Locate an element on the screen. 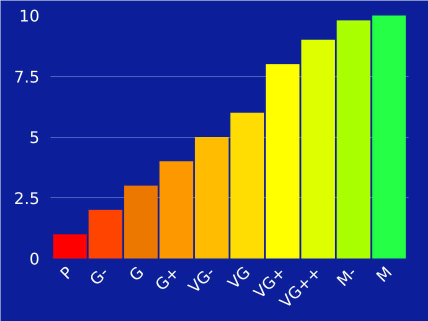 This screenshot has width=428, height=321. y-tick-label: 2.5 is located at coordinates (27, 198).